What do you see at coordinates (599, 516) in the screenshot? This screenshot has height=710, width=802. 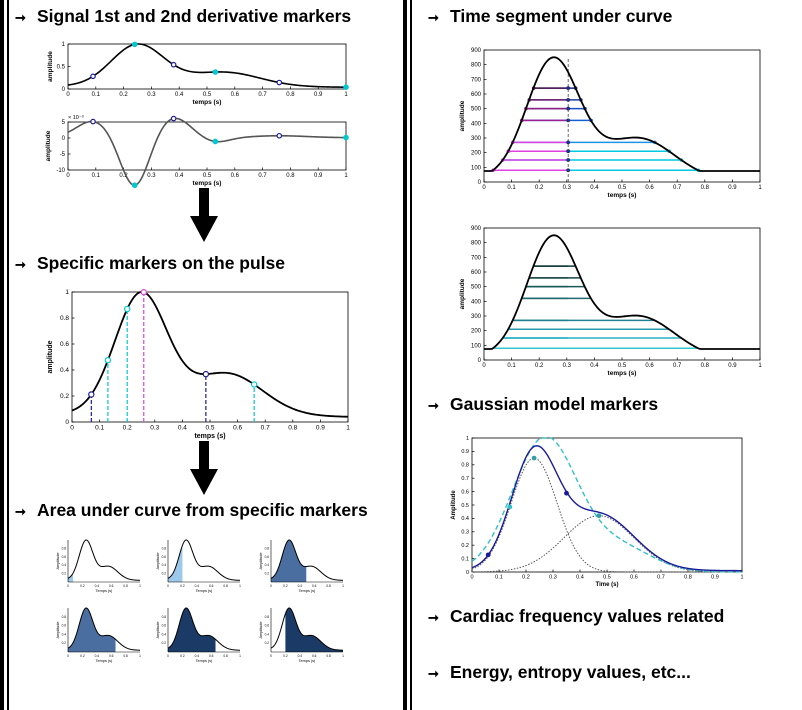 I see `gaussian-marker` at bounding box center [599, 516].